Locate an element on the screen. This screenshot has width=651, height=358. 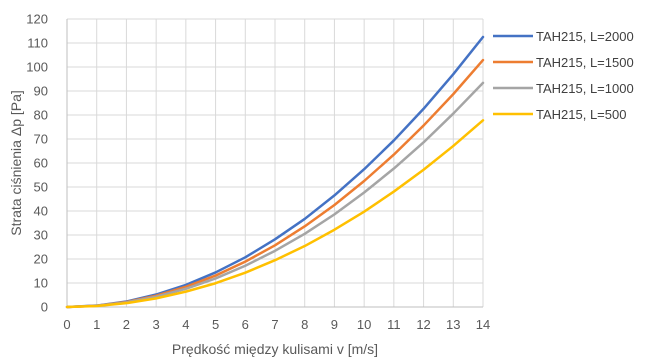
legend-label: TAH215, L=500 is located at coordinates (581, 114).